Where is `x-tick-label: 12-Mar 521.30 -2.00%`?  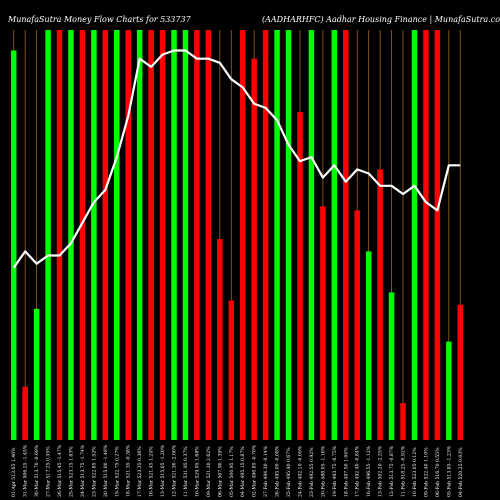
x-tick-label: 12-Mar 521.30 -2.00% is located at coordinates (175, 470).